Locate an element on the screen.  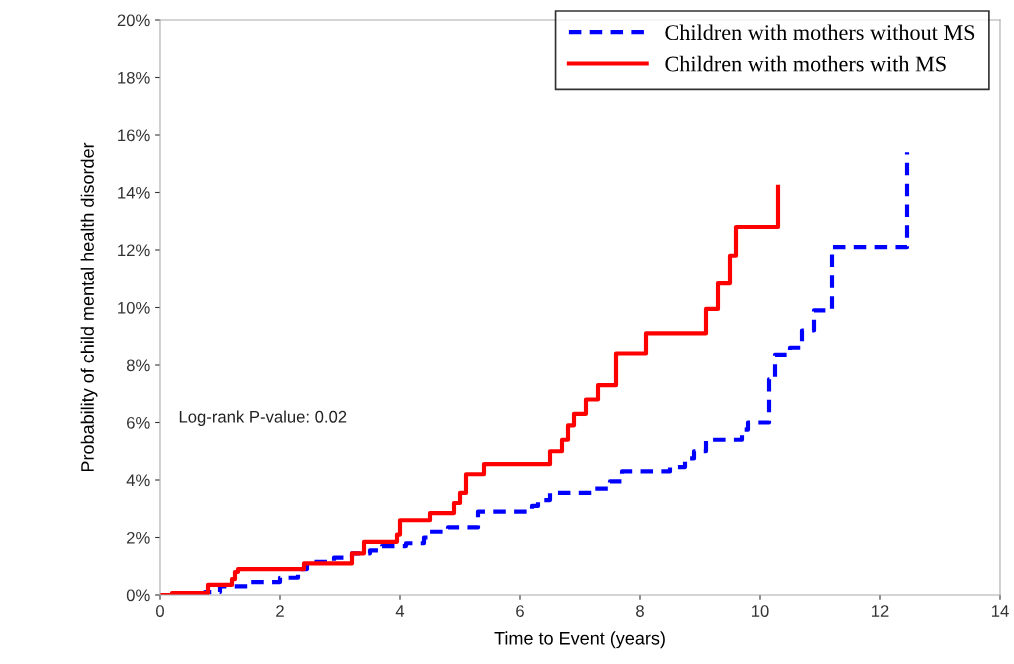
y-tick-label: 12% is located at coordinates (134, 250).